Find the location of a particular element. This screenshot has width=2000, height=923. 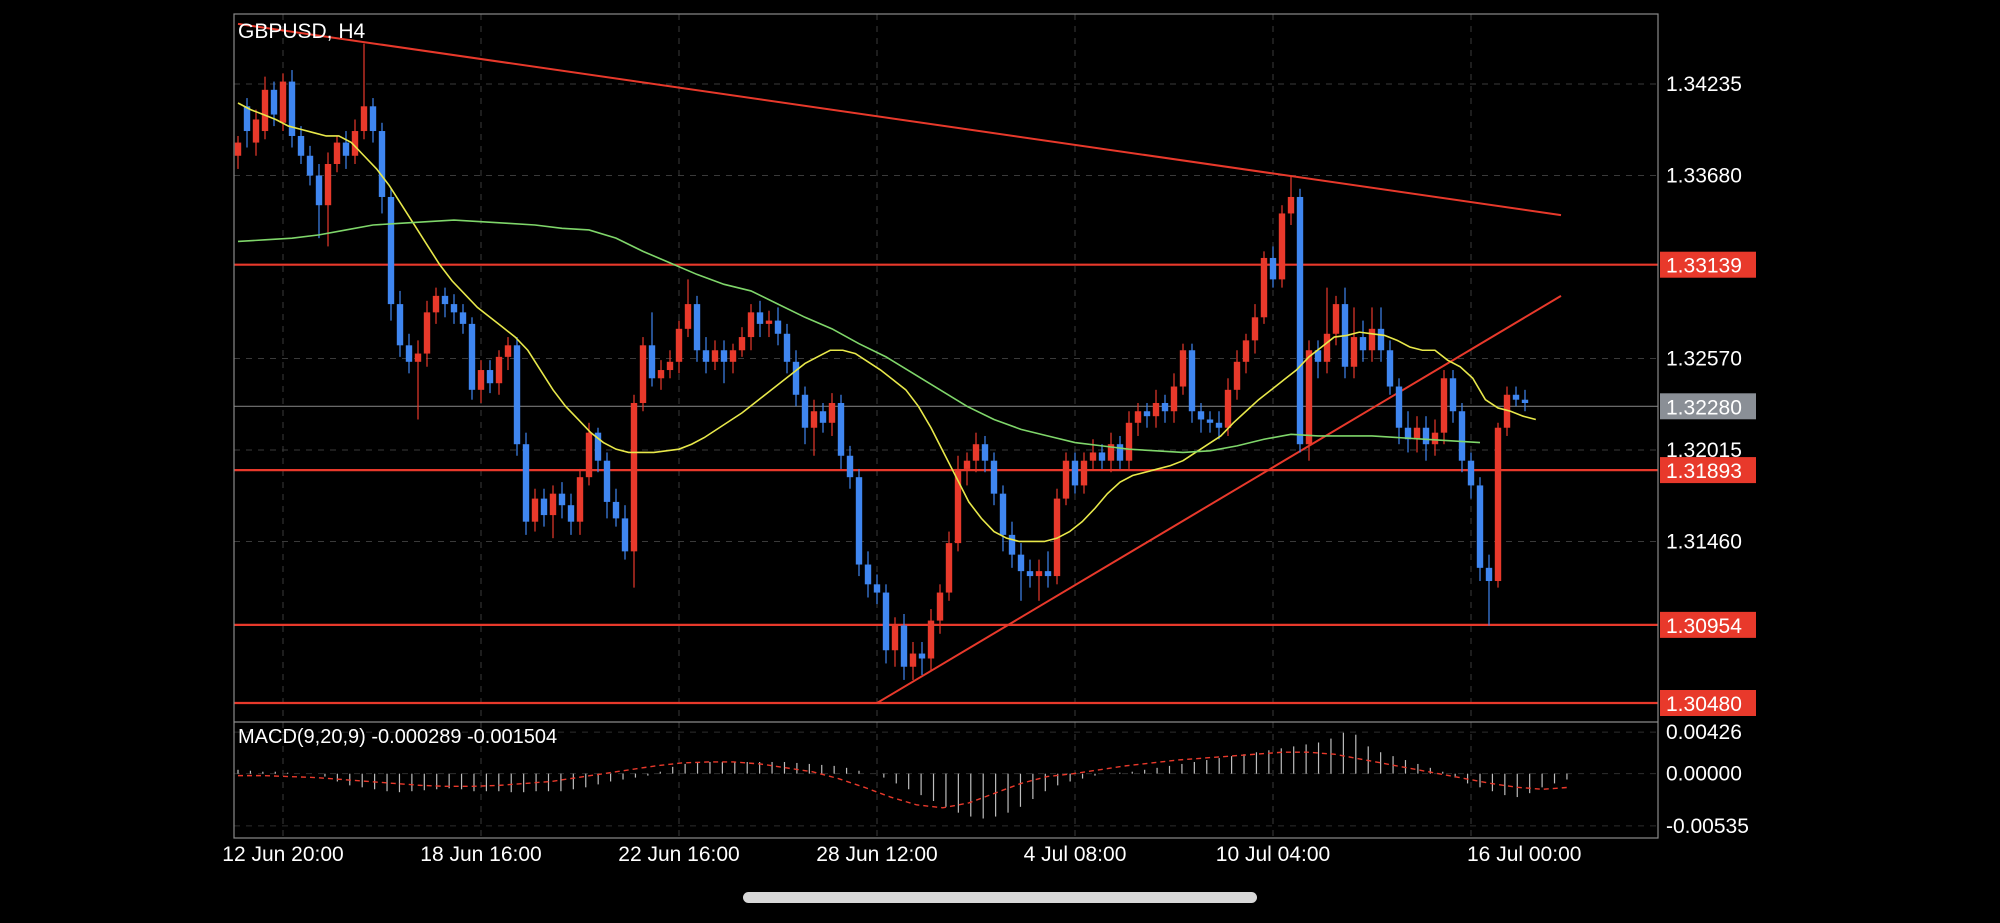

price-tick-label: 1.33680 is located at coordinates (1704, 176).